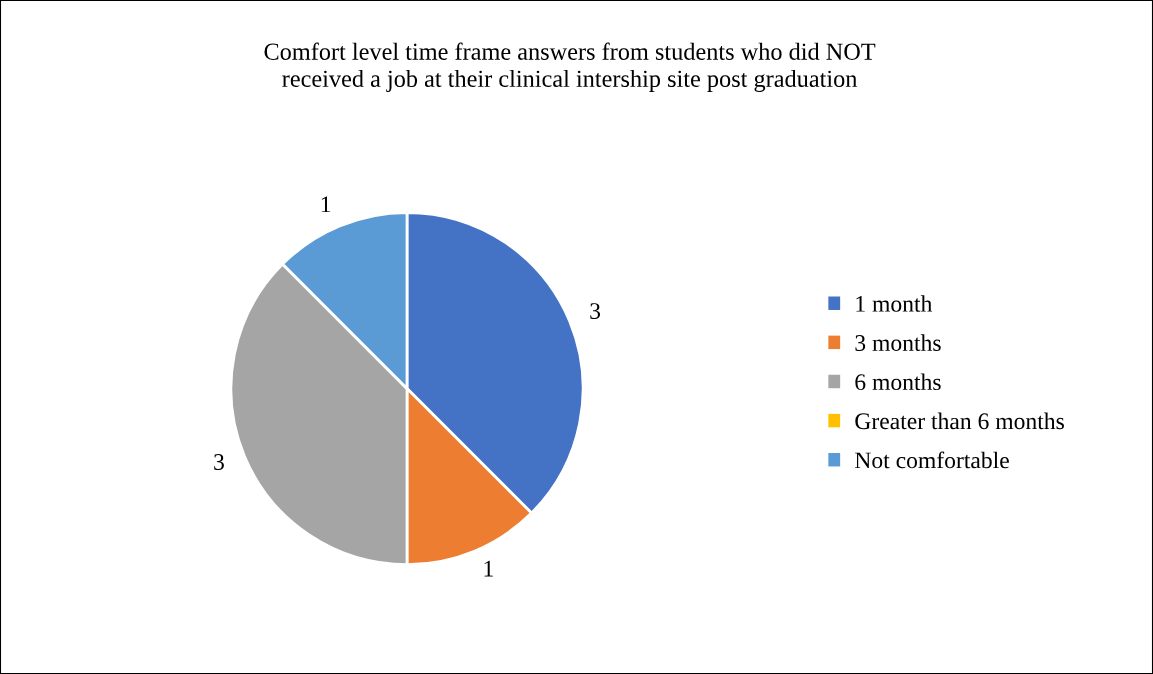 The image size is (1153, 674). I want to click on legend-label: 1 month, so click(894, 303).